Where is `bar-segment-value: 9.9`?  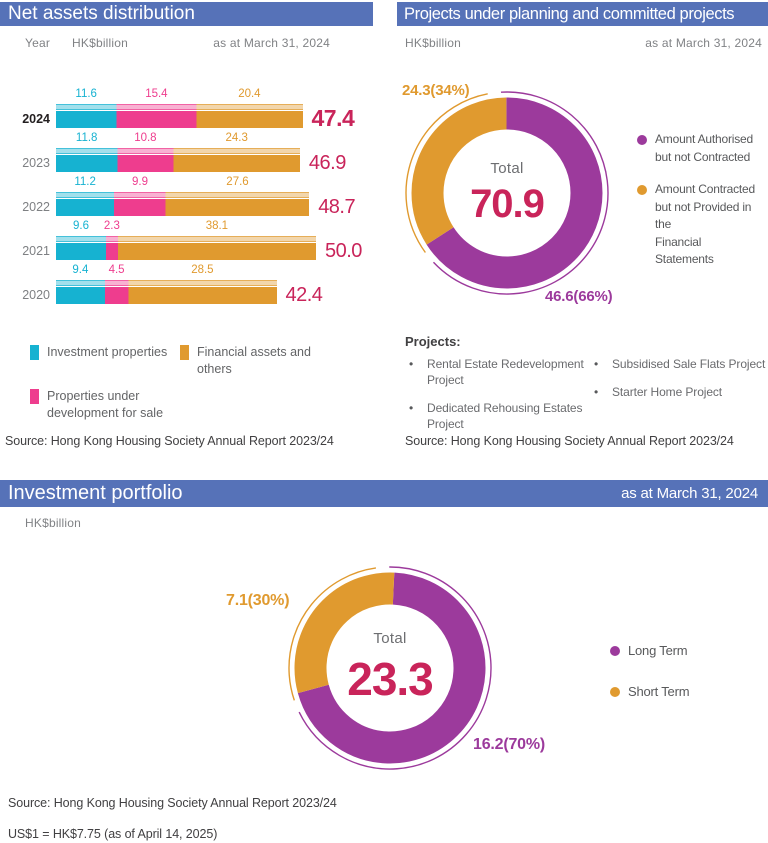
bar-segment-value: 9.9 is located at coordinates (140, 182).